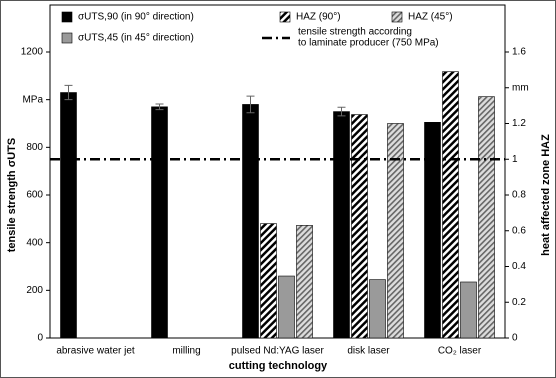  Describe the element at coordinates (278, 366) in the screenshot. I see `x-axis-label: cutting technology` at that location.